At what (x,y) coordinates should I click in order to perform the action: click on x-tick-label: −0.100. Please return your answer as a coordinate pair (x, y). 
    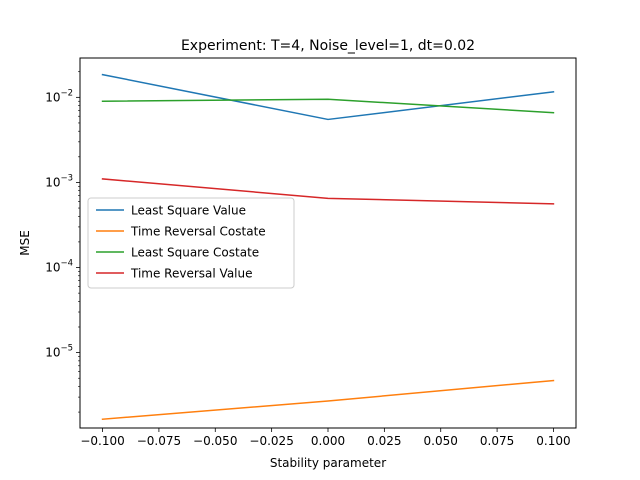
    Looking at the image, I should click on (102, 441).